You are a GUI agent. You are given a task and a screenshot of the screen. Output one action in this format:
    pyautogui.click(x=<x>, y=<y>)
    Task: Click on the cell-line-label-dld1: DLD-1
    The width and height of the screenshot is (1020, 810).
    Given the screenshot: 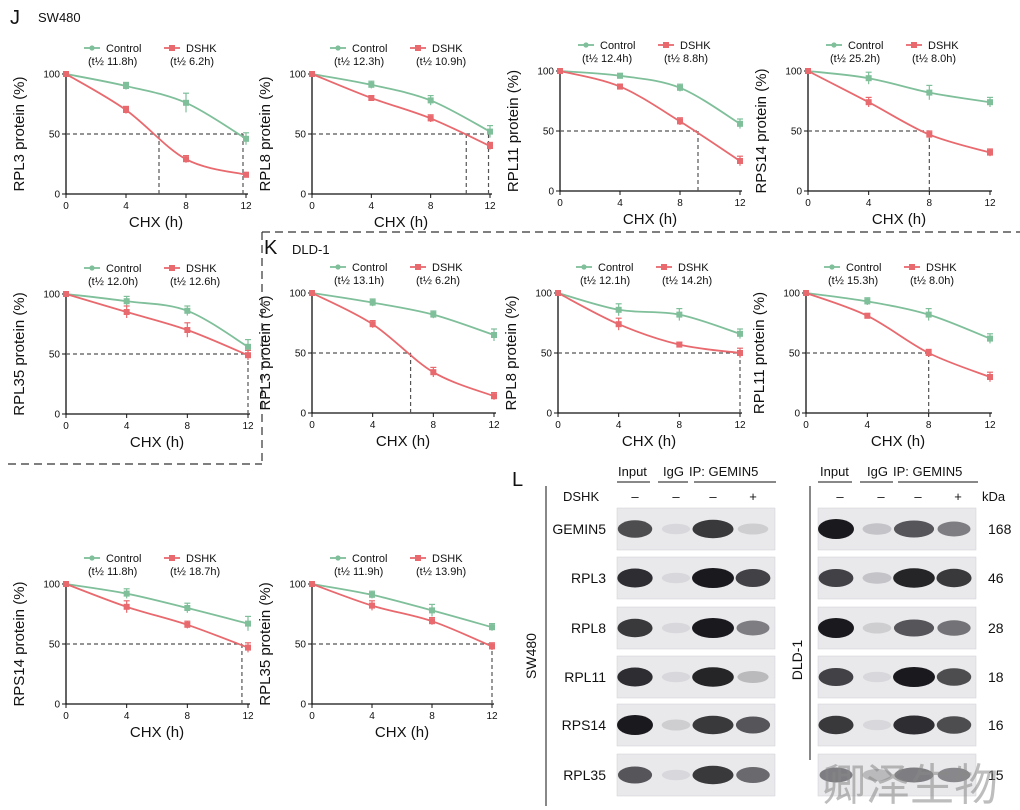 What is the action you would take?
    pyautogui.click(x=311, y=249)
    